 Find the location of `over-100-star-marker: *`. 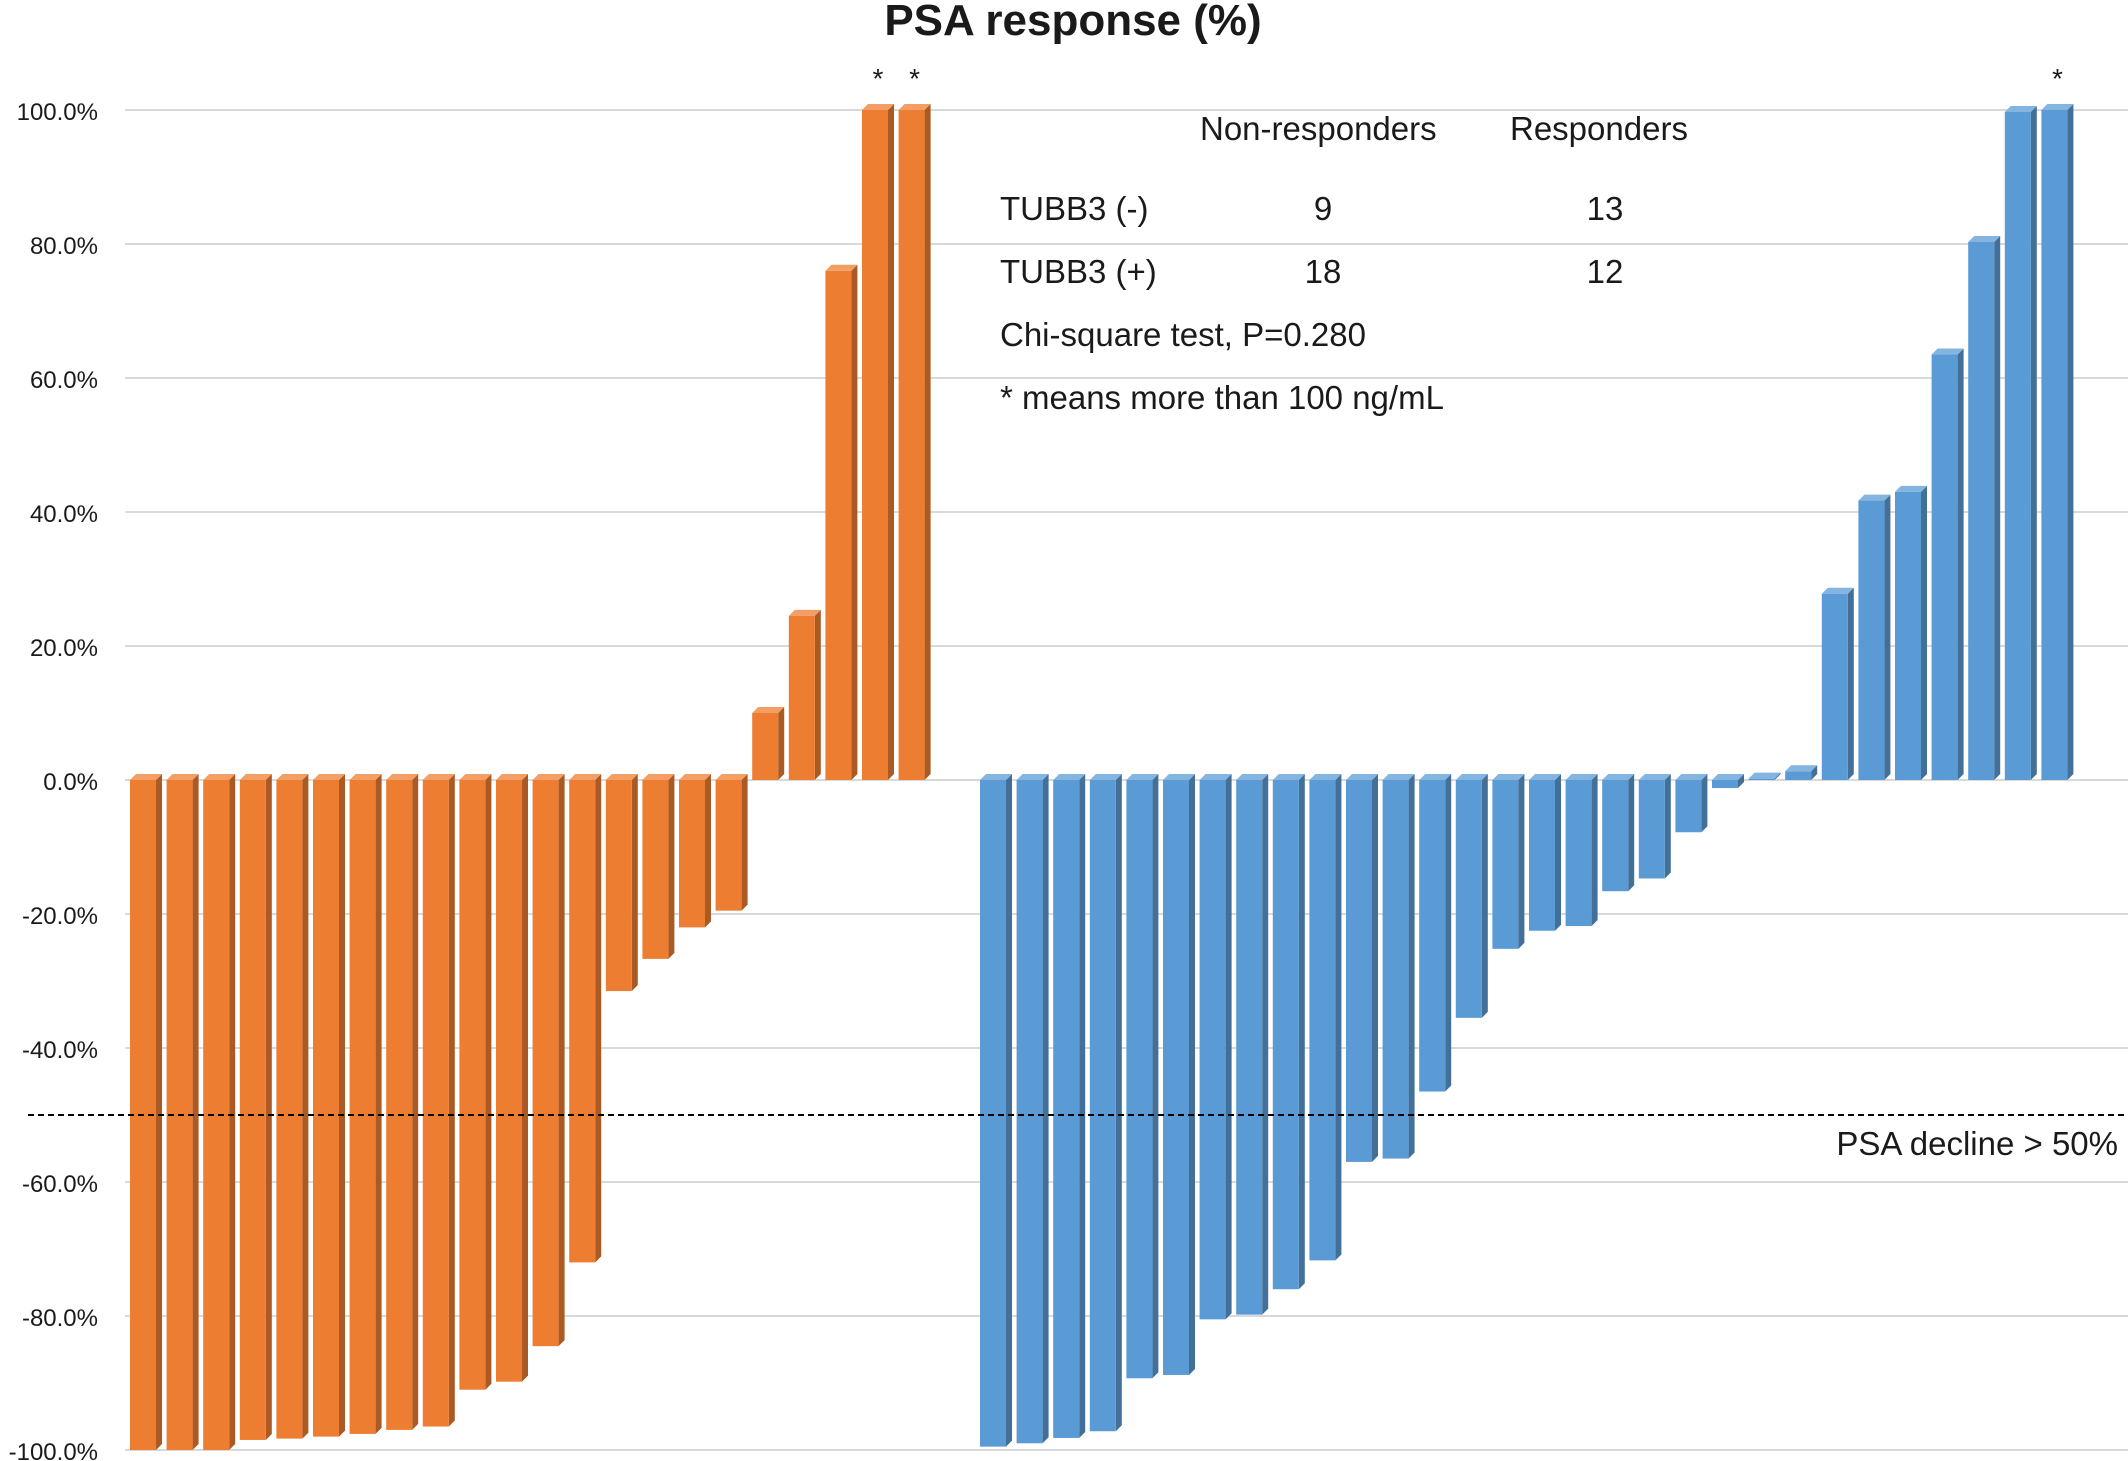

over-100-star-marker: * is located at coordinates (2057, 78).